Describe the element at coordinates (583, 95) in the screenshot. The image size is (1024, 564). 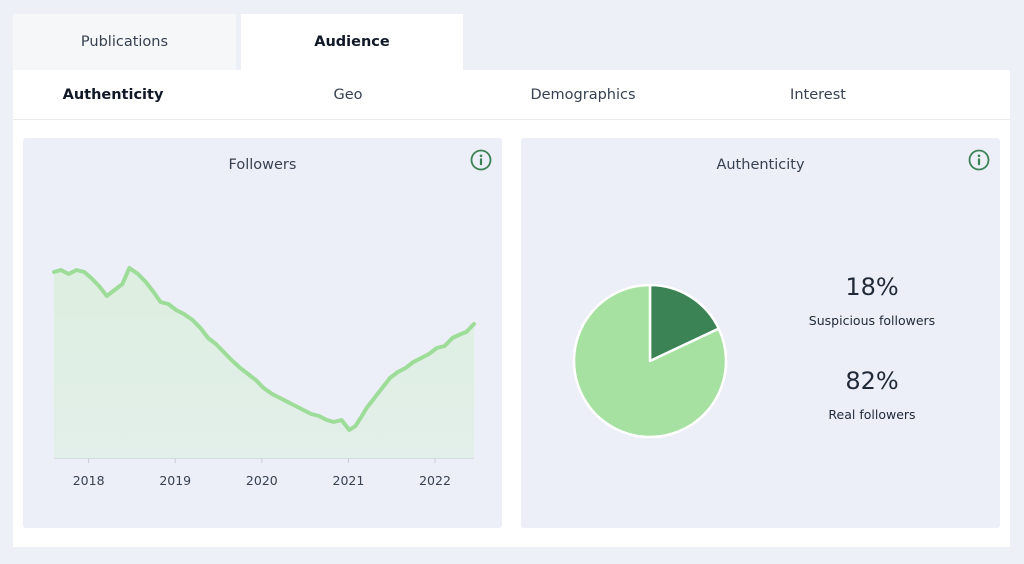
I see `subtab-demographics: Demographics` at that location.